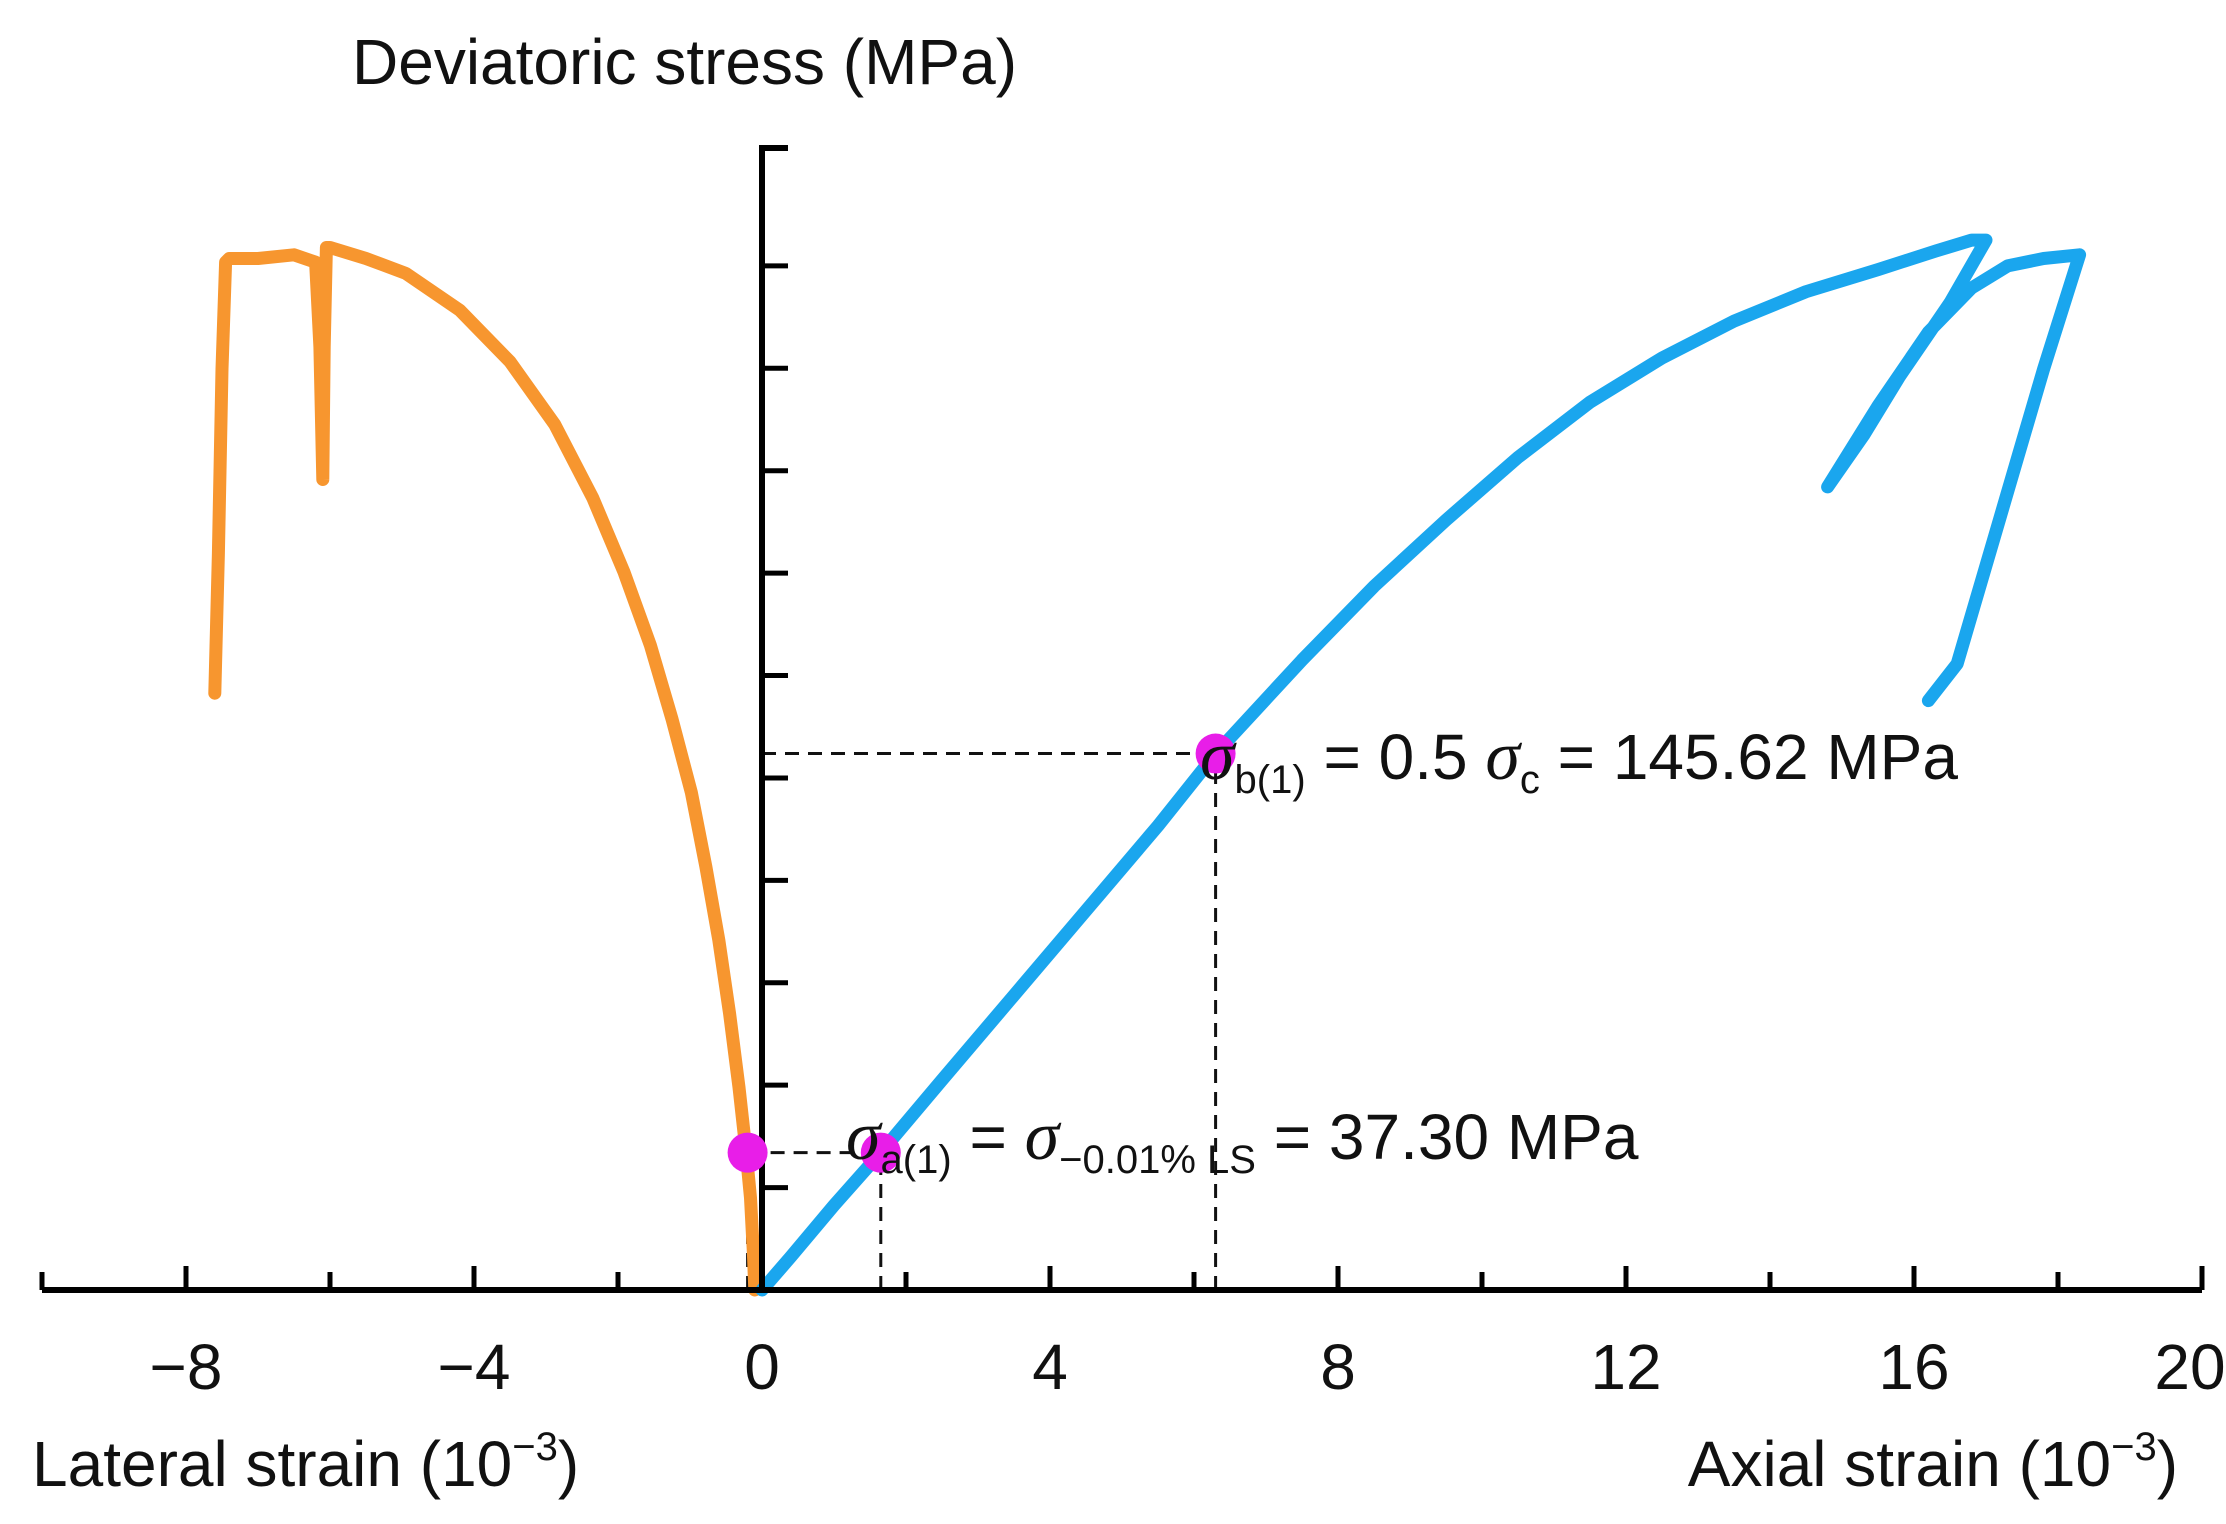  I want to click on points-layer, so click(981, 953).